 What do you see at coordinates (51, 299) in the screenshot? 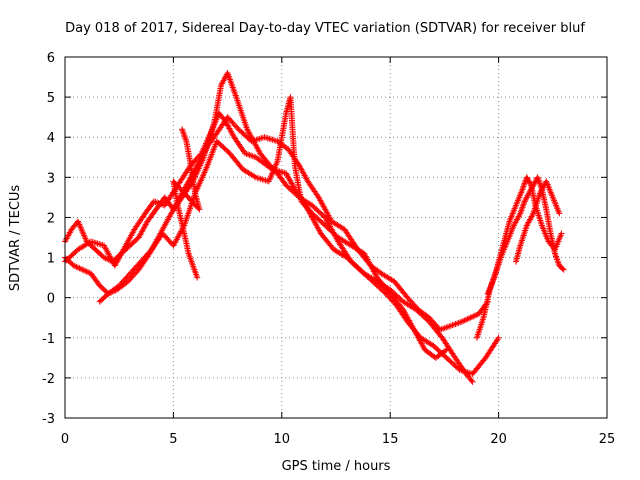
I see `y-tick-label: 0` at bounding box center [51, 299].